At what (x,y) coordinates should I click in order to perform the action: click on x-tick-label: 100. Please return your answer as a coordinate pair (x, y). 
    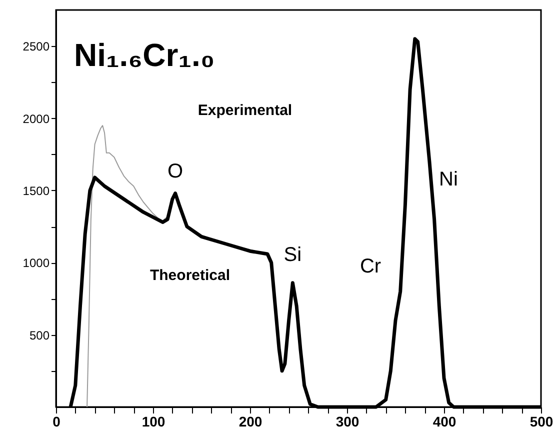
    Looking at the image, I should click on (154, 422).